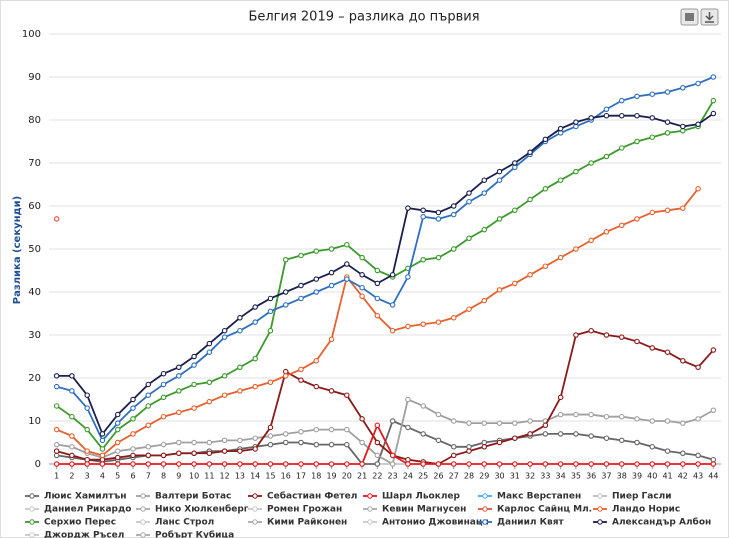 Image resolution: width=729 pixels, height=538 pixels. What do you see at coordinates (34, 77) in the screenshot?
I see `y-tick-label: 90` at bounding box center [34, 77].